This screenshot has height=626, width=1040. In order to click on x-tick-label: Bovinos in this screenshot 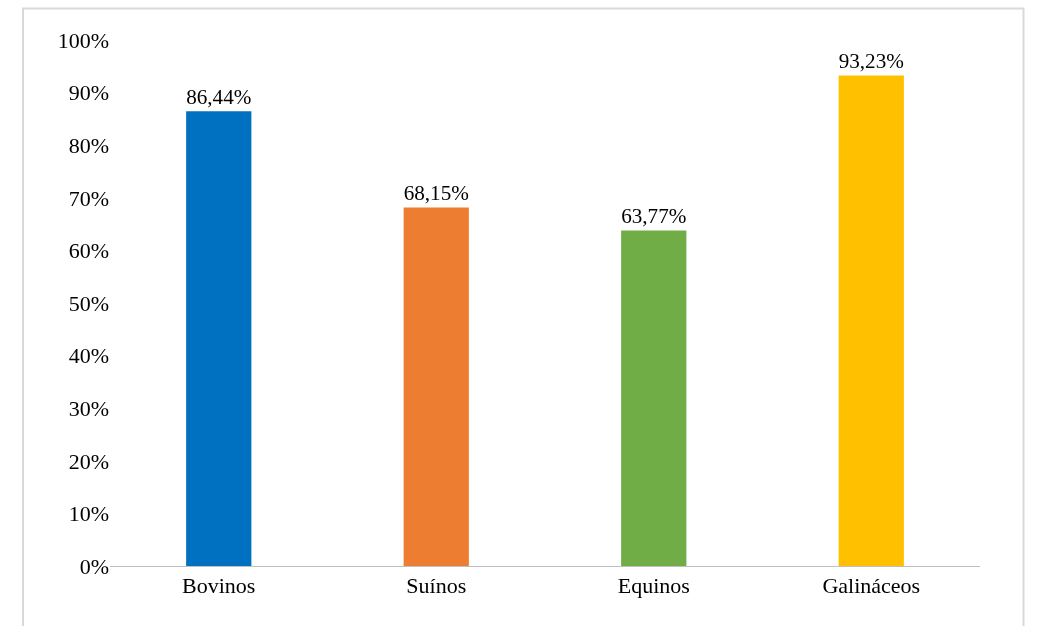, I will do `click(219, 586)`.